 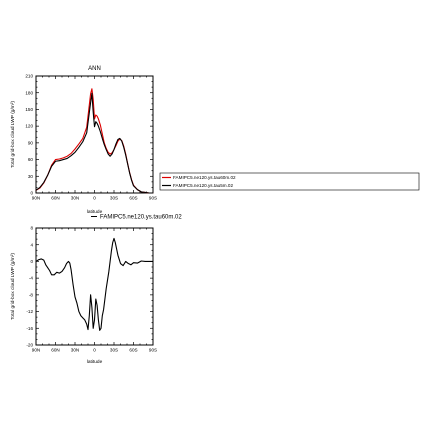 What do you see at coordinates (31, 244) in the screenshot?
I see `bottom-y-tick-label: 4` at bounding box center [31, 244].